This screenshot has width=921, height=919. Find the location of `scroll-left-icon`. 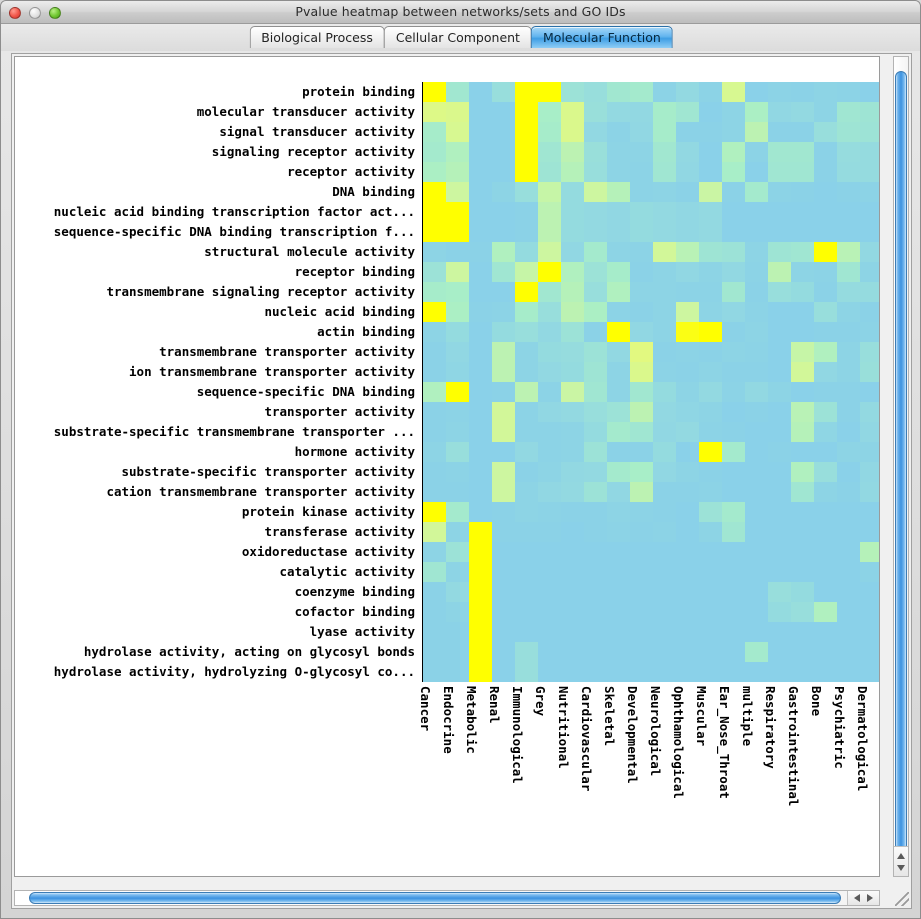

scroll-left-icon is located at coordinates (857, 898).